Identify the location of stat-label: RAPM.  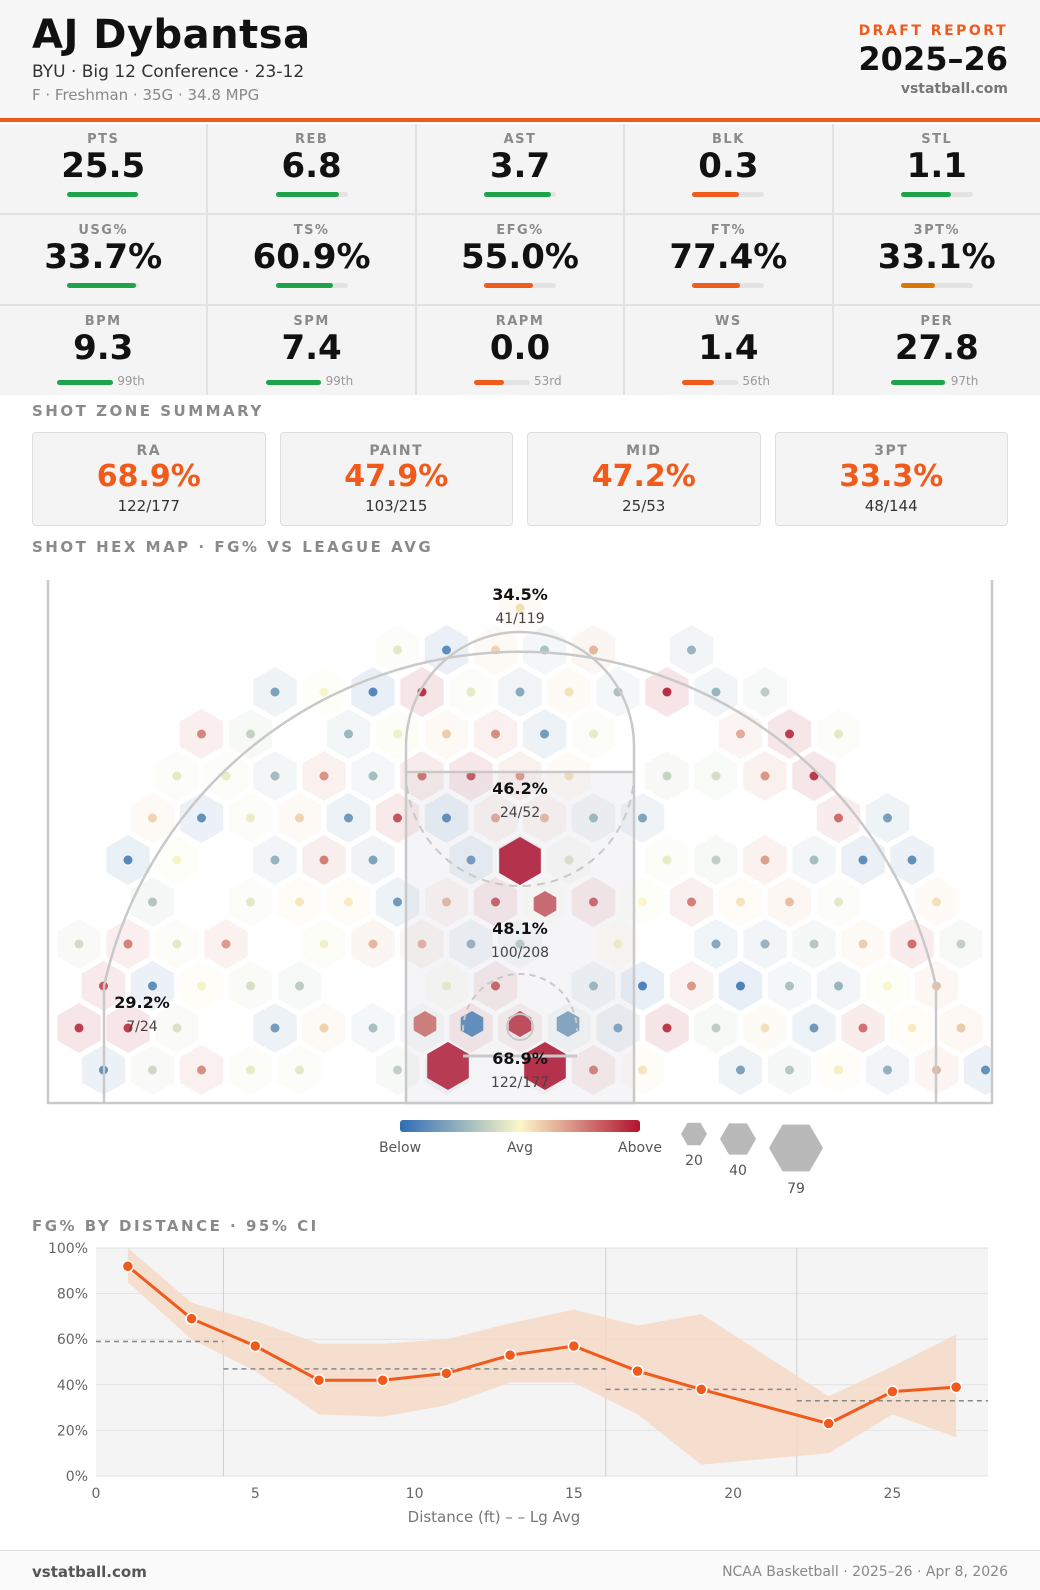
(520, 321).